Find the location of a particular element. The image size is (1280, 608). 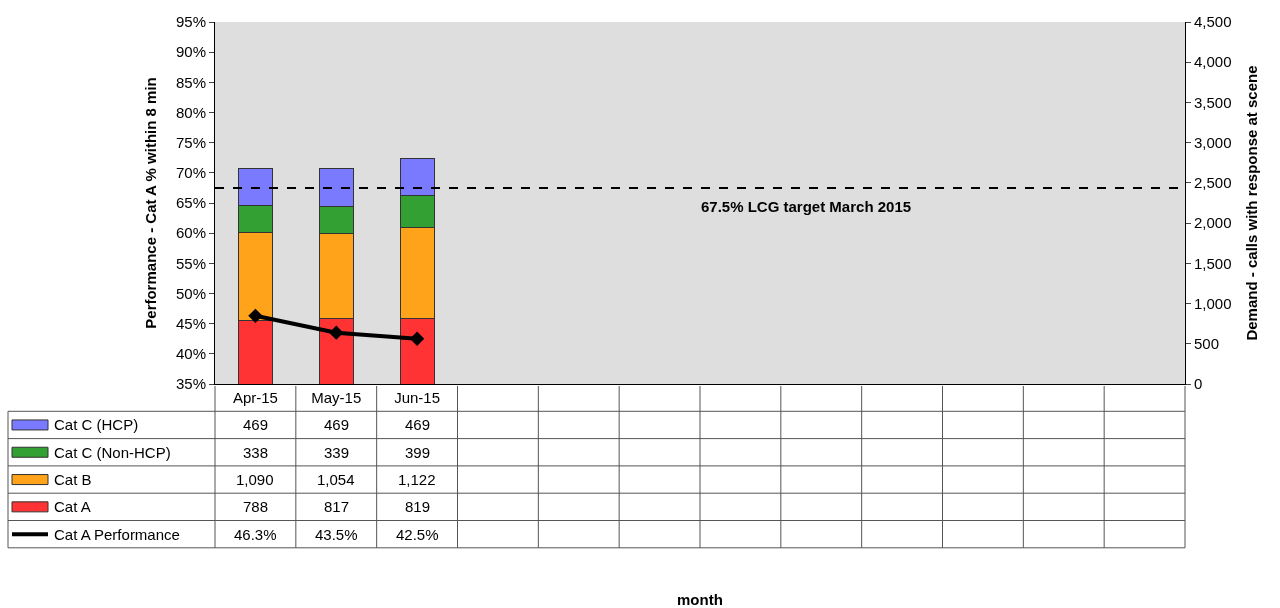

data-label: 42.5% is located at coordinates (417, 534).